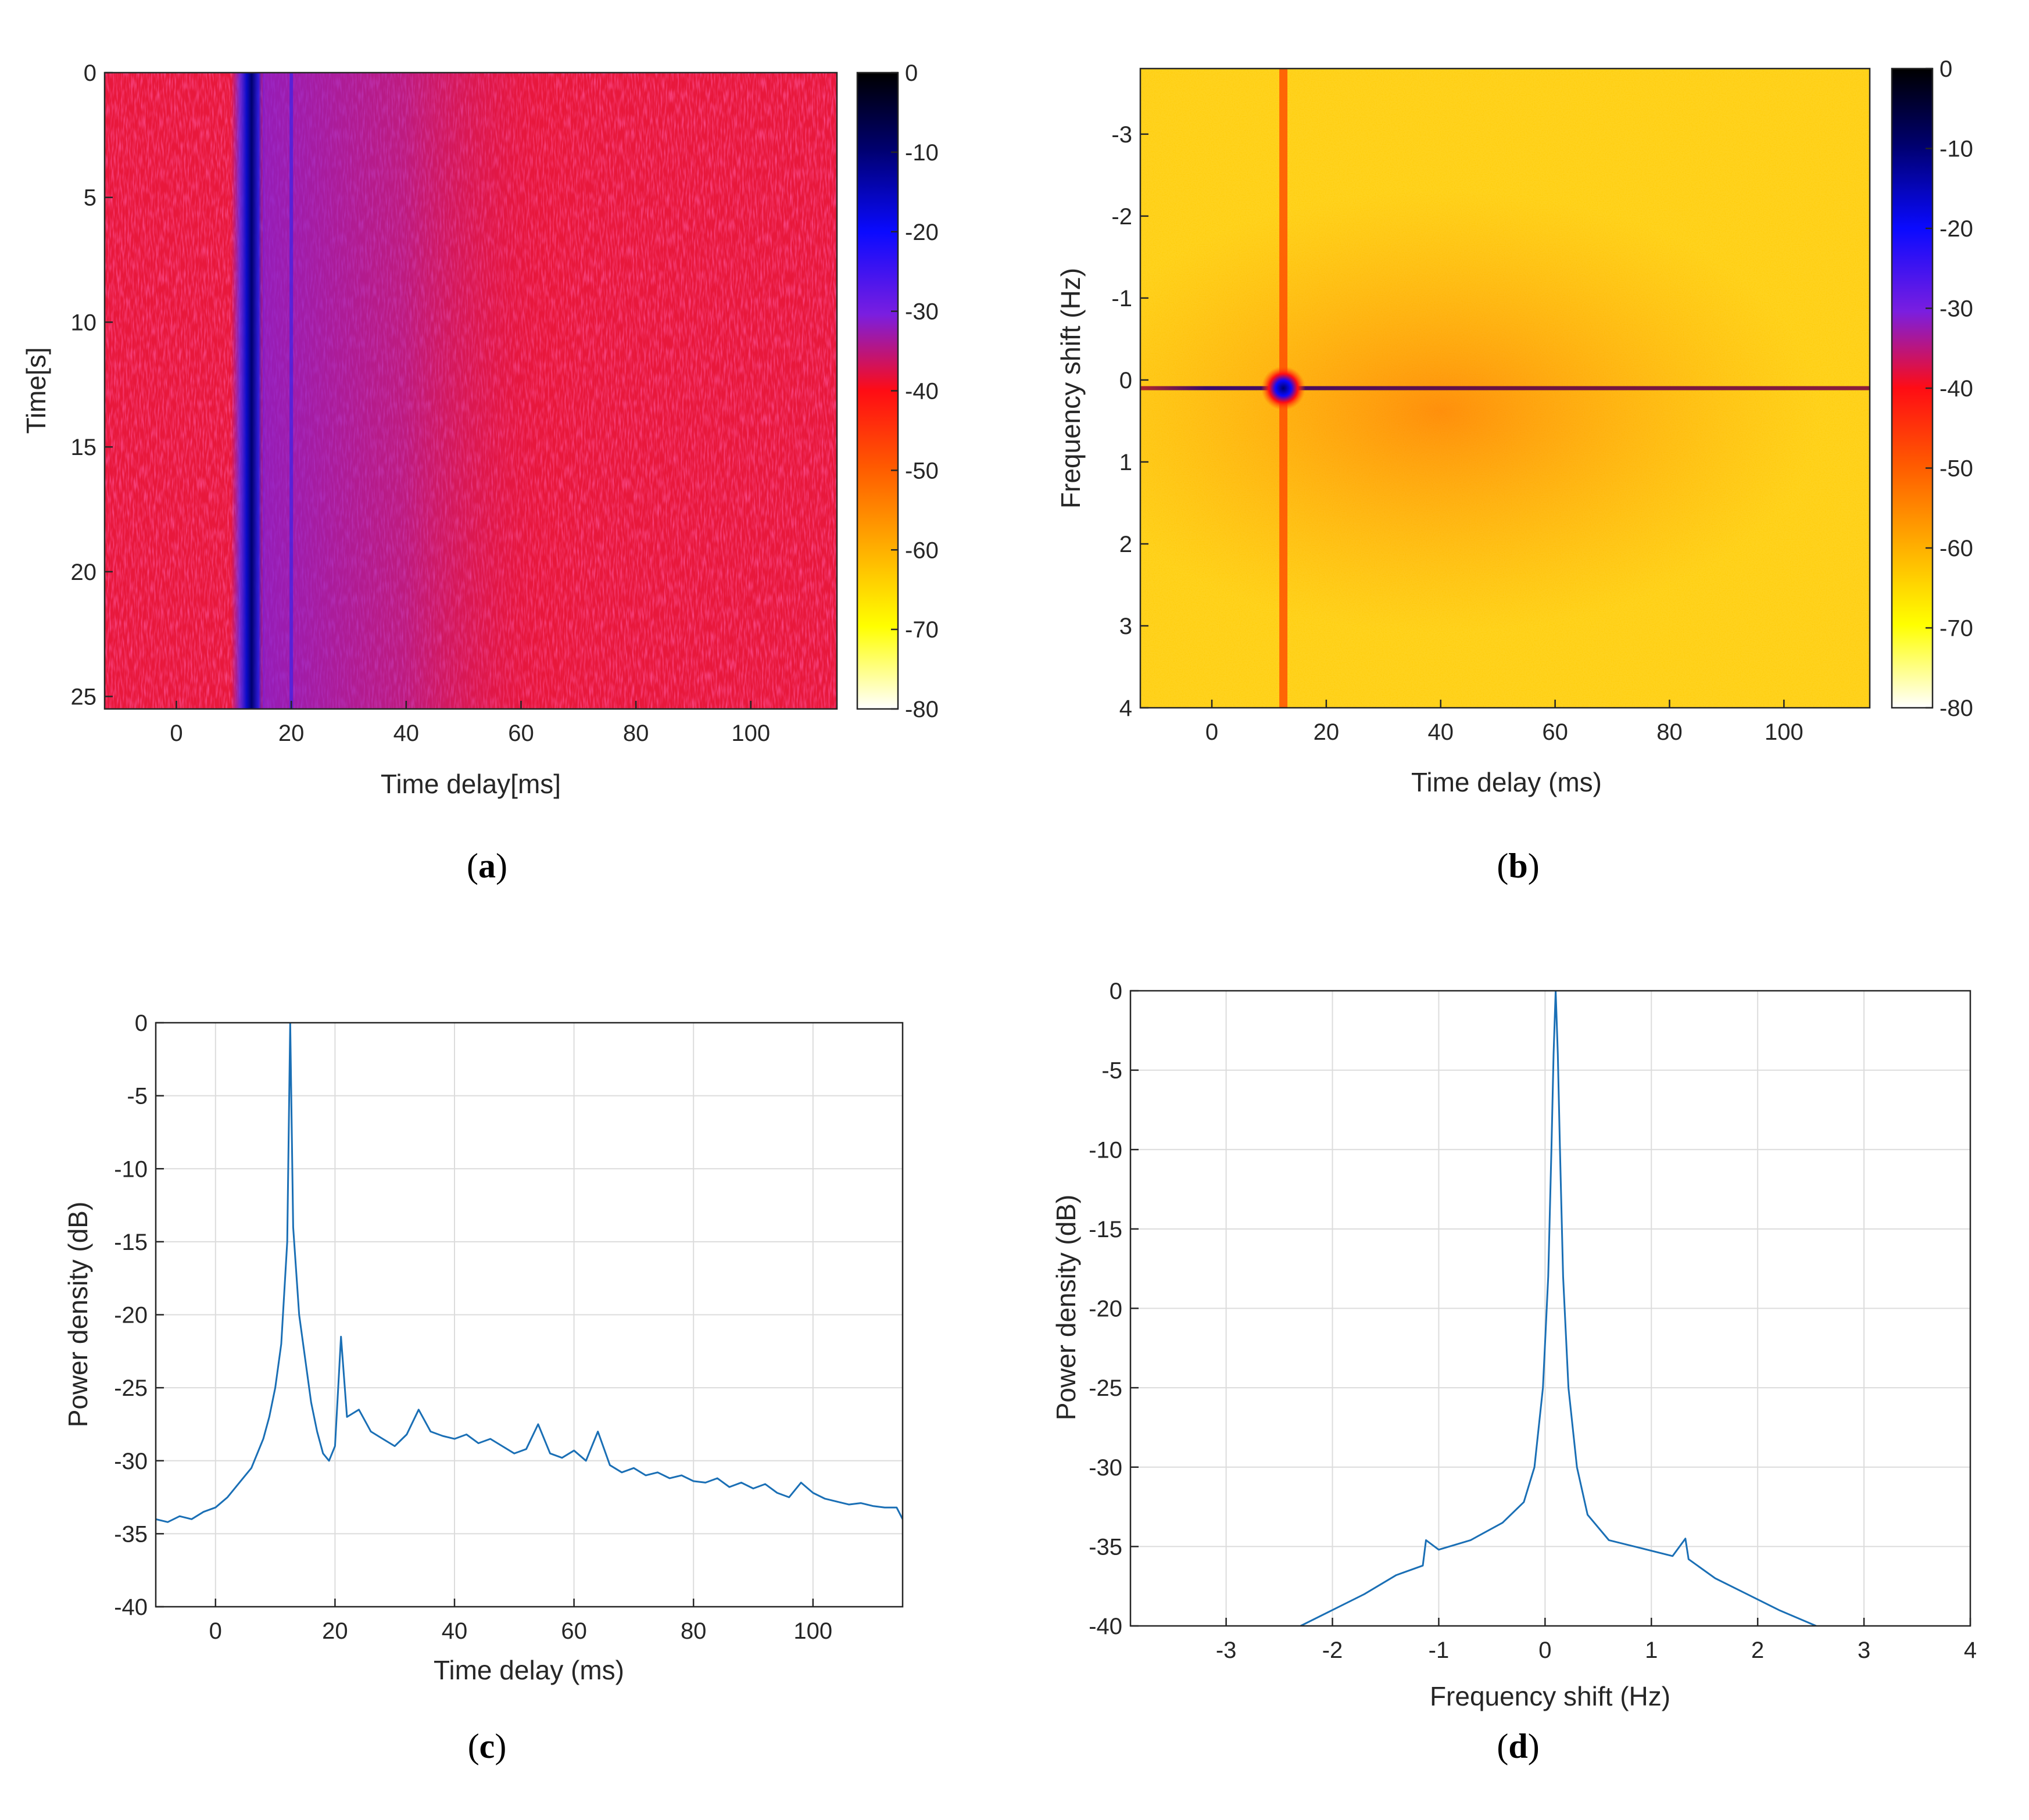 This screenshot has width=2029, height=1820. Describe the element at coordinates (922, 471) in the screenshot. I see `colorbar-tick-label-a: -50` at that location.